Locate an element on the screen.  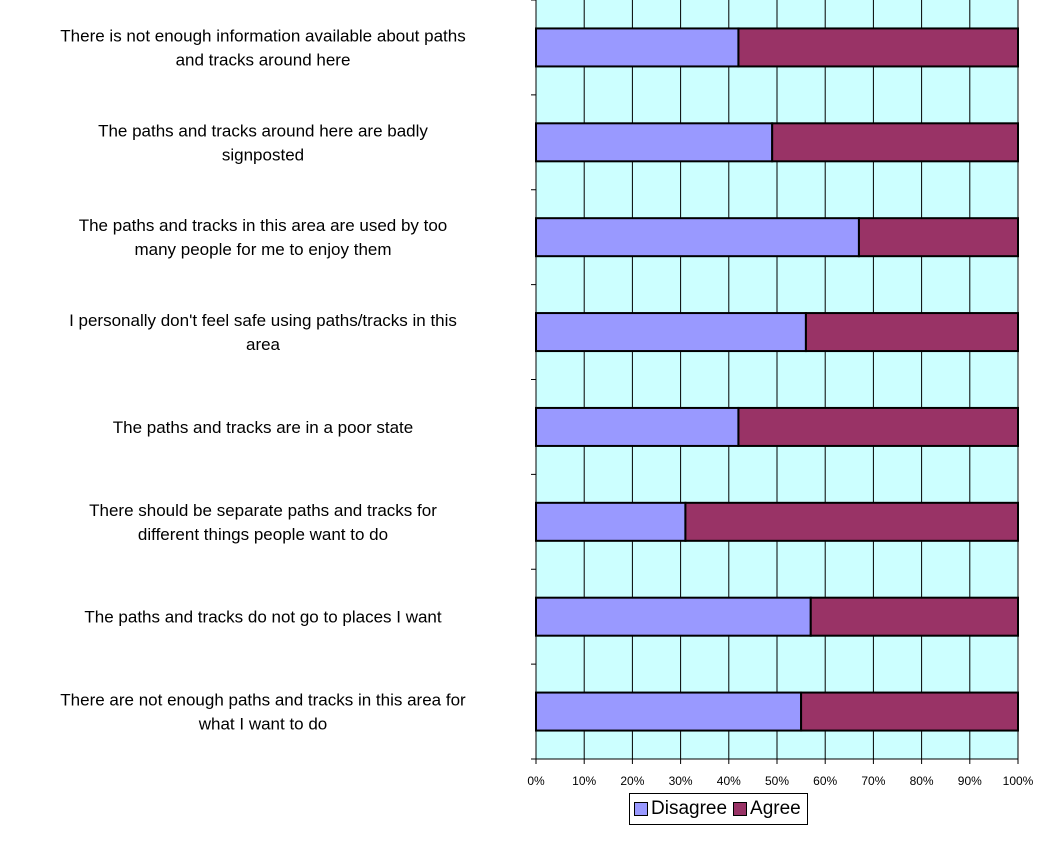
x-tick-label: 30% is located at coordinates (681, 781).